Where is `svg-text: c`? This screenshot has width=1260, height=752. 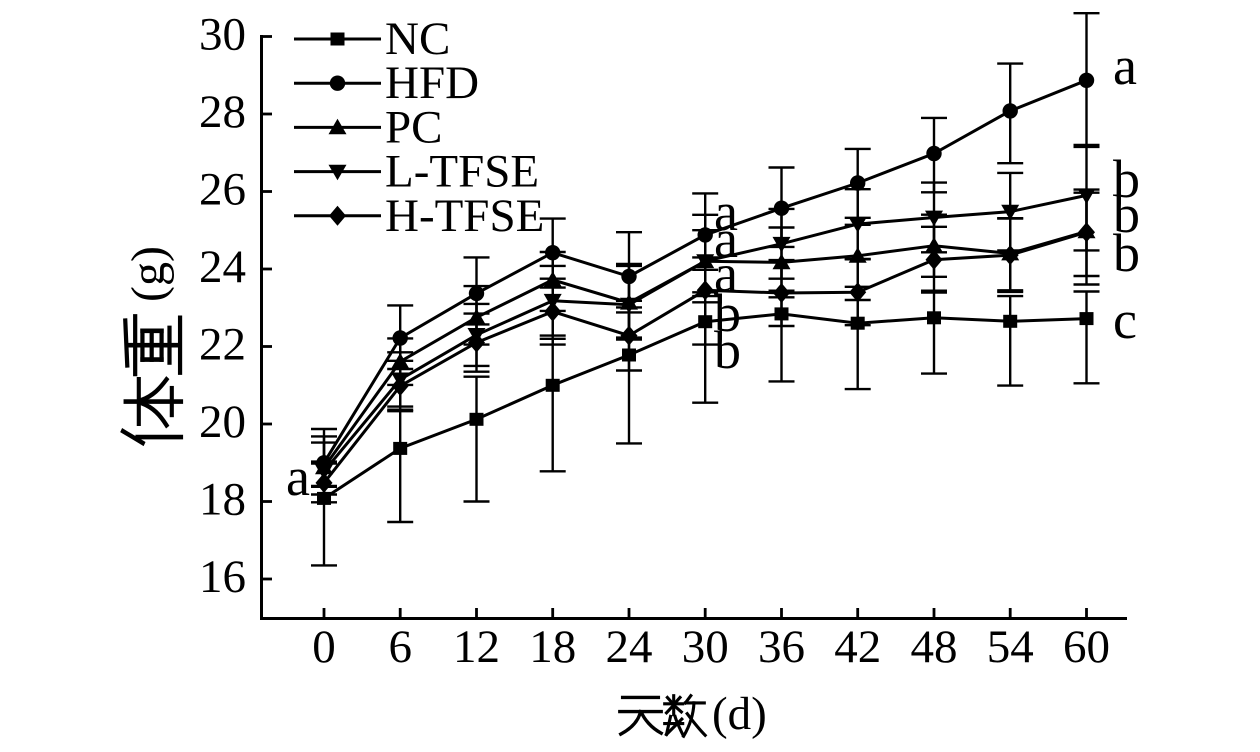 svg-text: c is located at coordinates (1125, 320).